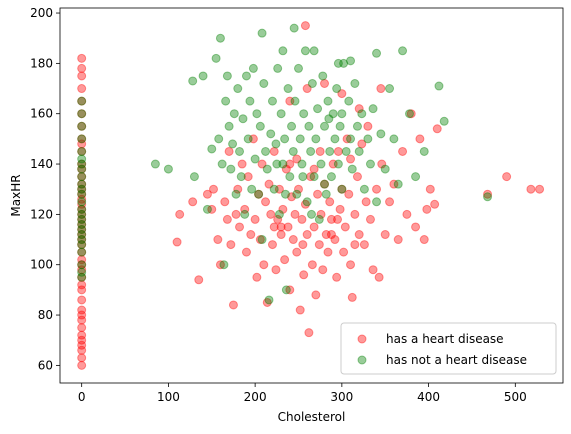 The height and width of the screenshot is (434, 571). What do you see at coordinates (16, 195) in the screenshot?
I see `y-axis-label: MaxHR` at bounding box center [16, 195].